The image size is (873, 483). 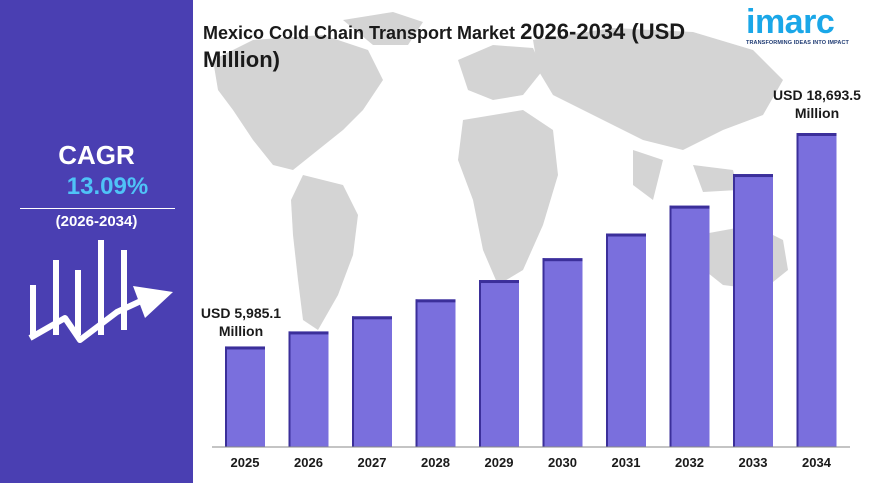 I want to click on bar-2028, so click(x=435, y=373).